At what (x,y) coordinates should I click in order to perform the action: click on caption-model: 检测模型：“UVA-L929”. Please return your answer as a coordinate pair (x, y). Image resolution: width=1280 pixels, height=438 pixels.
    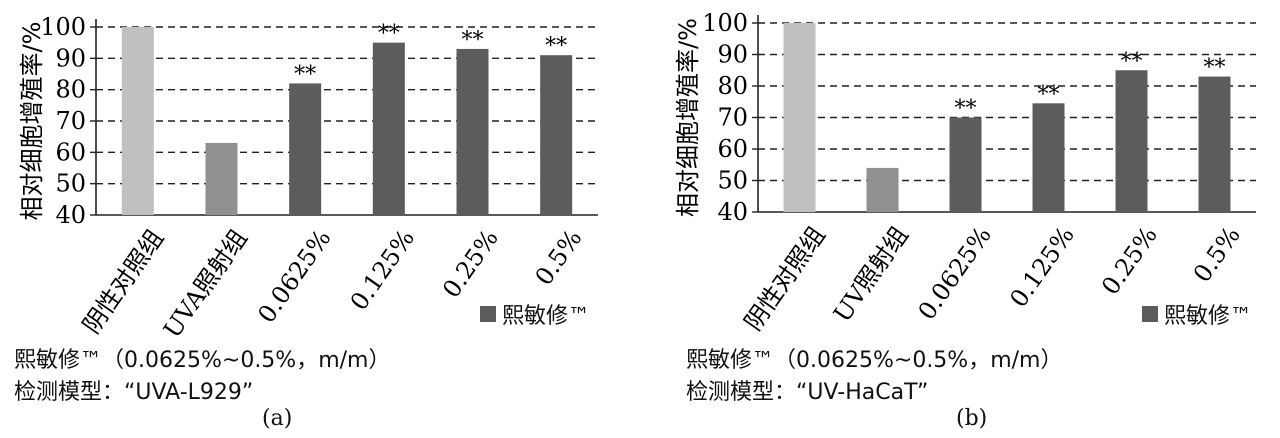
    Looking at the image, I should click on (134, 392).